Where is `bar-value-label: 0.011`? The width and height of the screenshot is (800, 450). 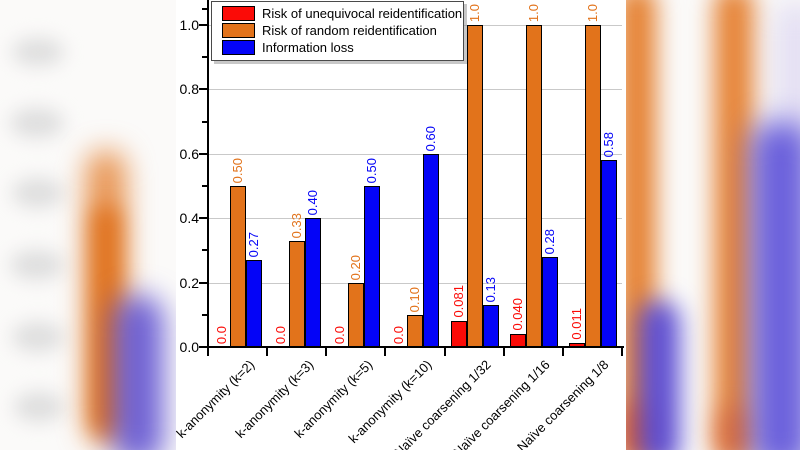
bar-value-label: 0.011 is located at coordinates (577, 294).